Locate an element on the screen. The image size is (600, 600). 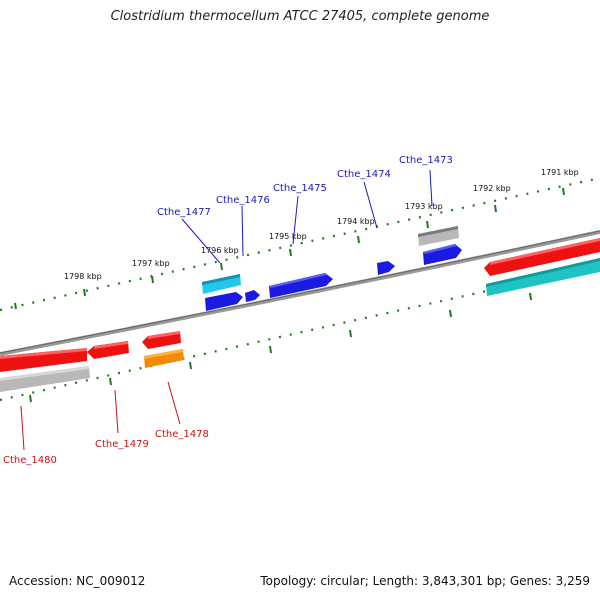
gene-label-cthe-1480: Cthe_1480 is located at coordinates (30, 460).